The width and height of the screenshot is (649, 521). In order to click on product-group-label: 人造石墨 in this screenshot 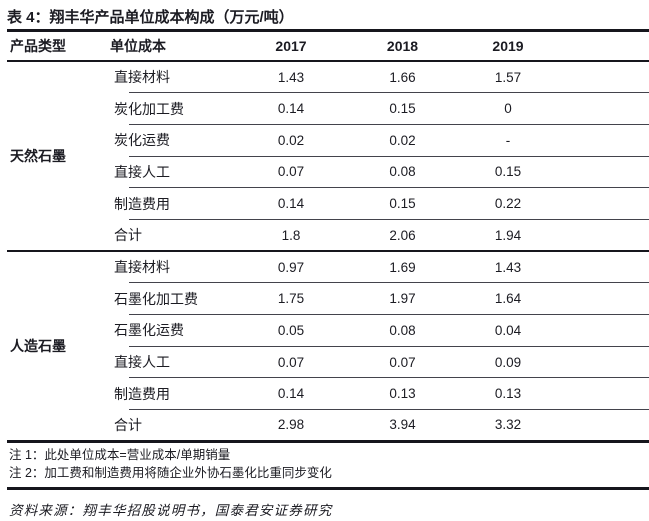, I will do `click(68, 347)`.